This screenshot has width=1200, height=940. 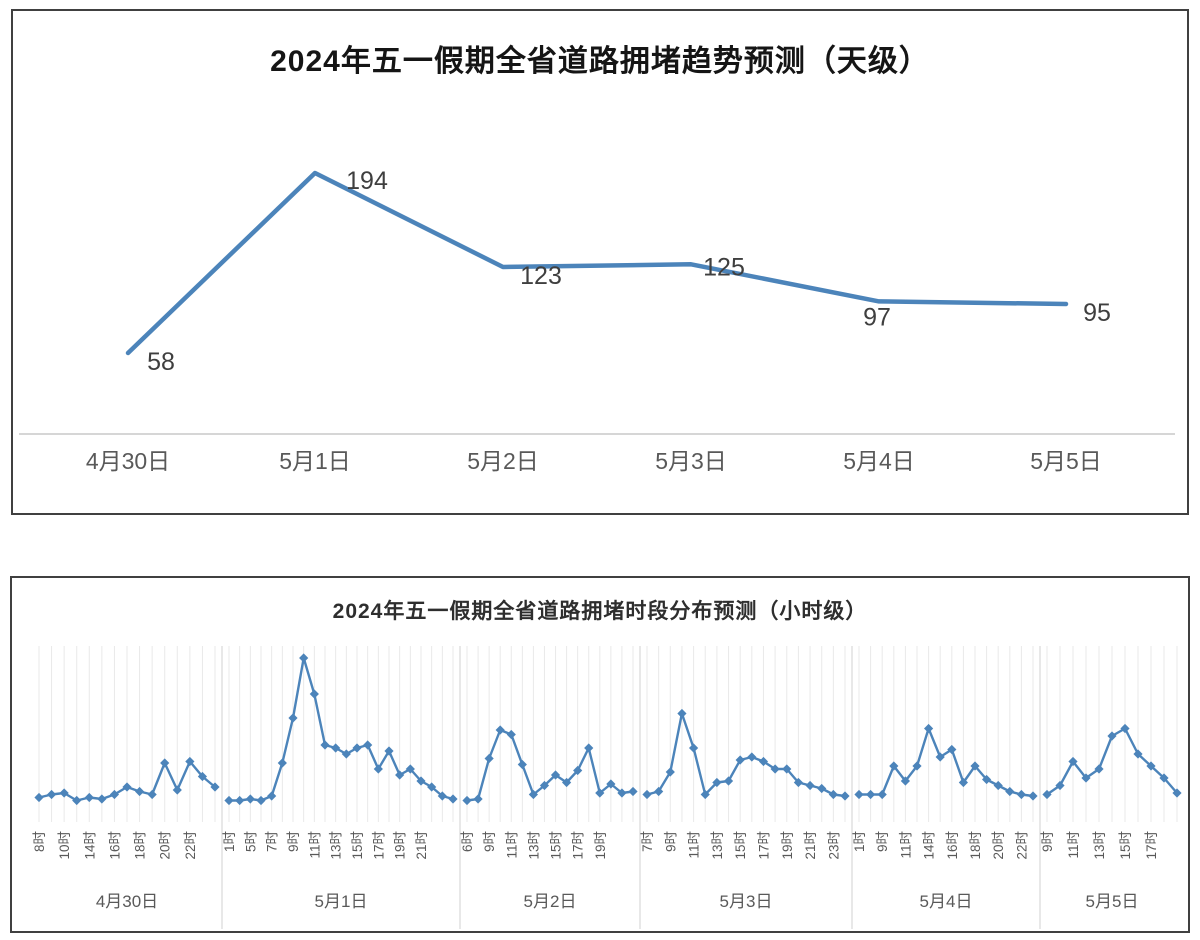 What do you see at coordinates (1097, 313) in the screenshot?
I see `data-label: 95` at bounding box center [1097, 313].